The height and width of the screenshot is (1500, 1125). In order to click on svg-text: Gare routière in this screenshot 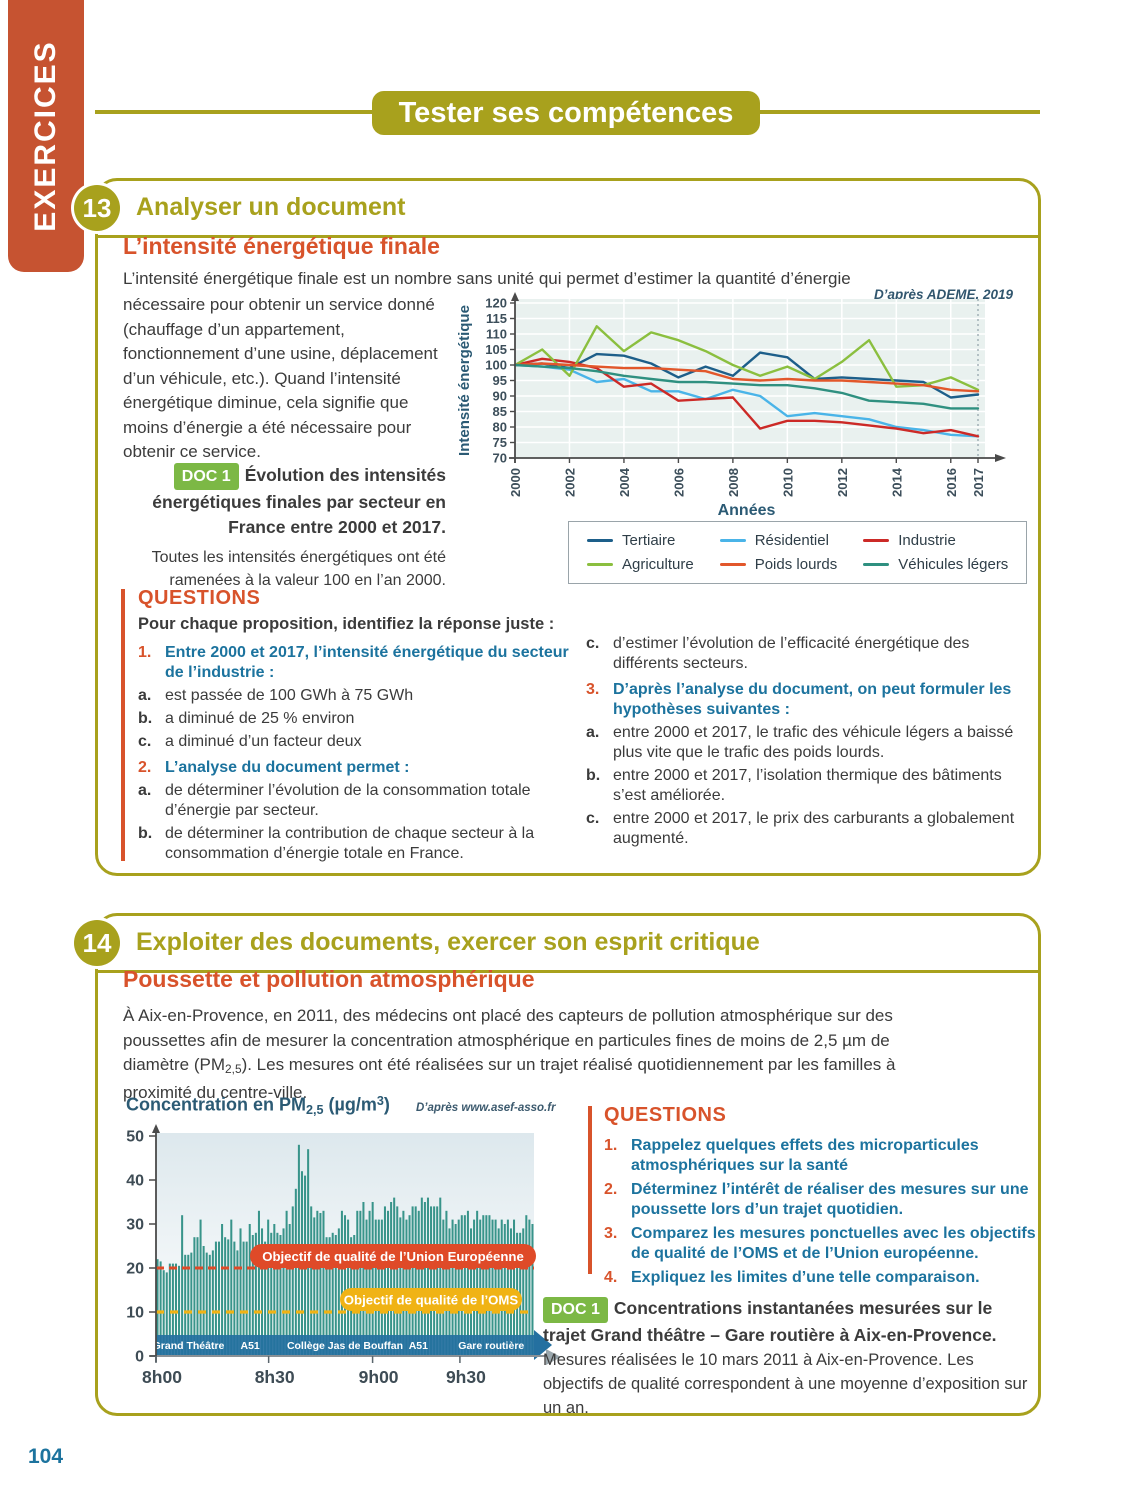, I will do `click(491, 1346)`.